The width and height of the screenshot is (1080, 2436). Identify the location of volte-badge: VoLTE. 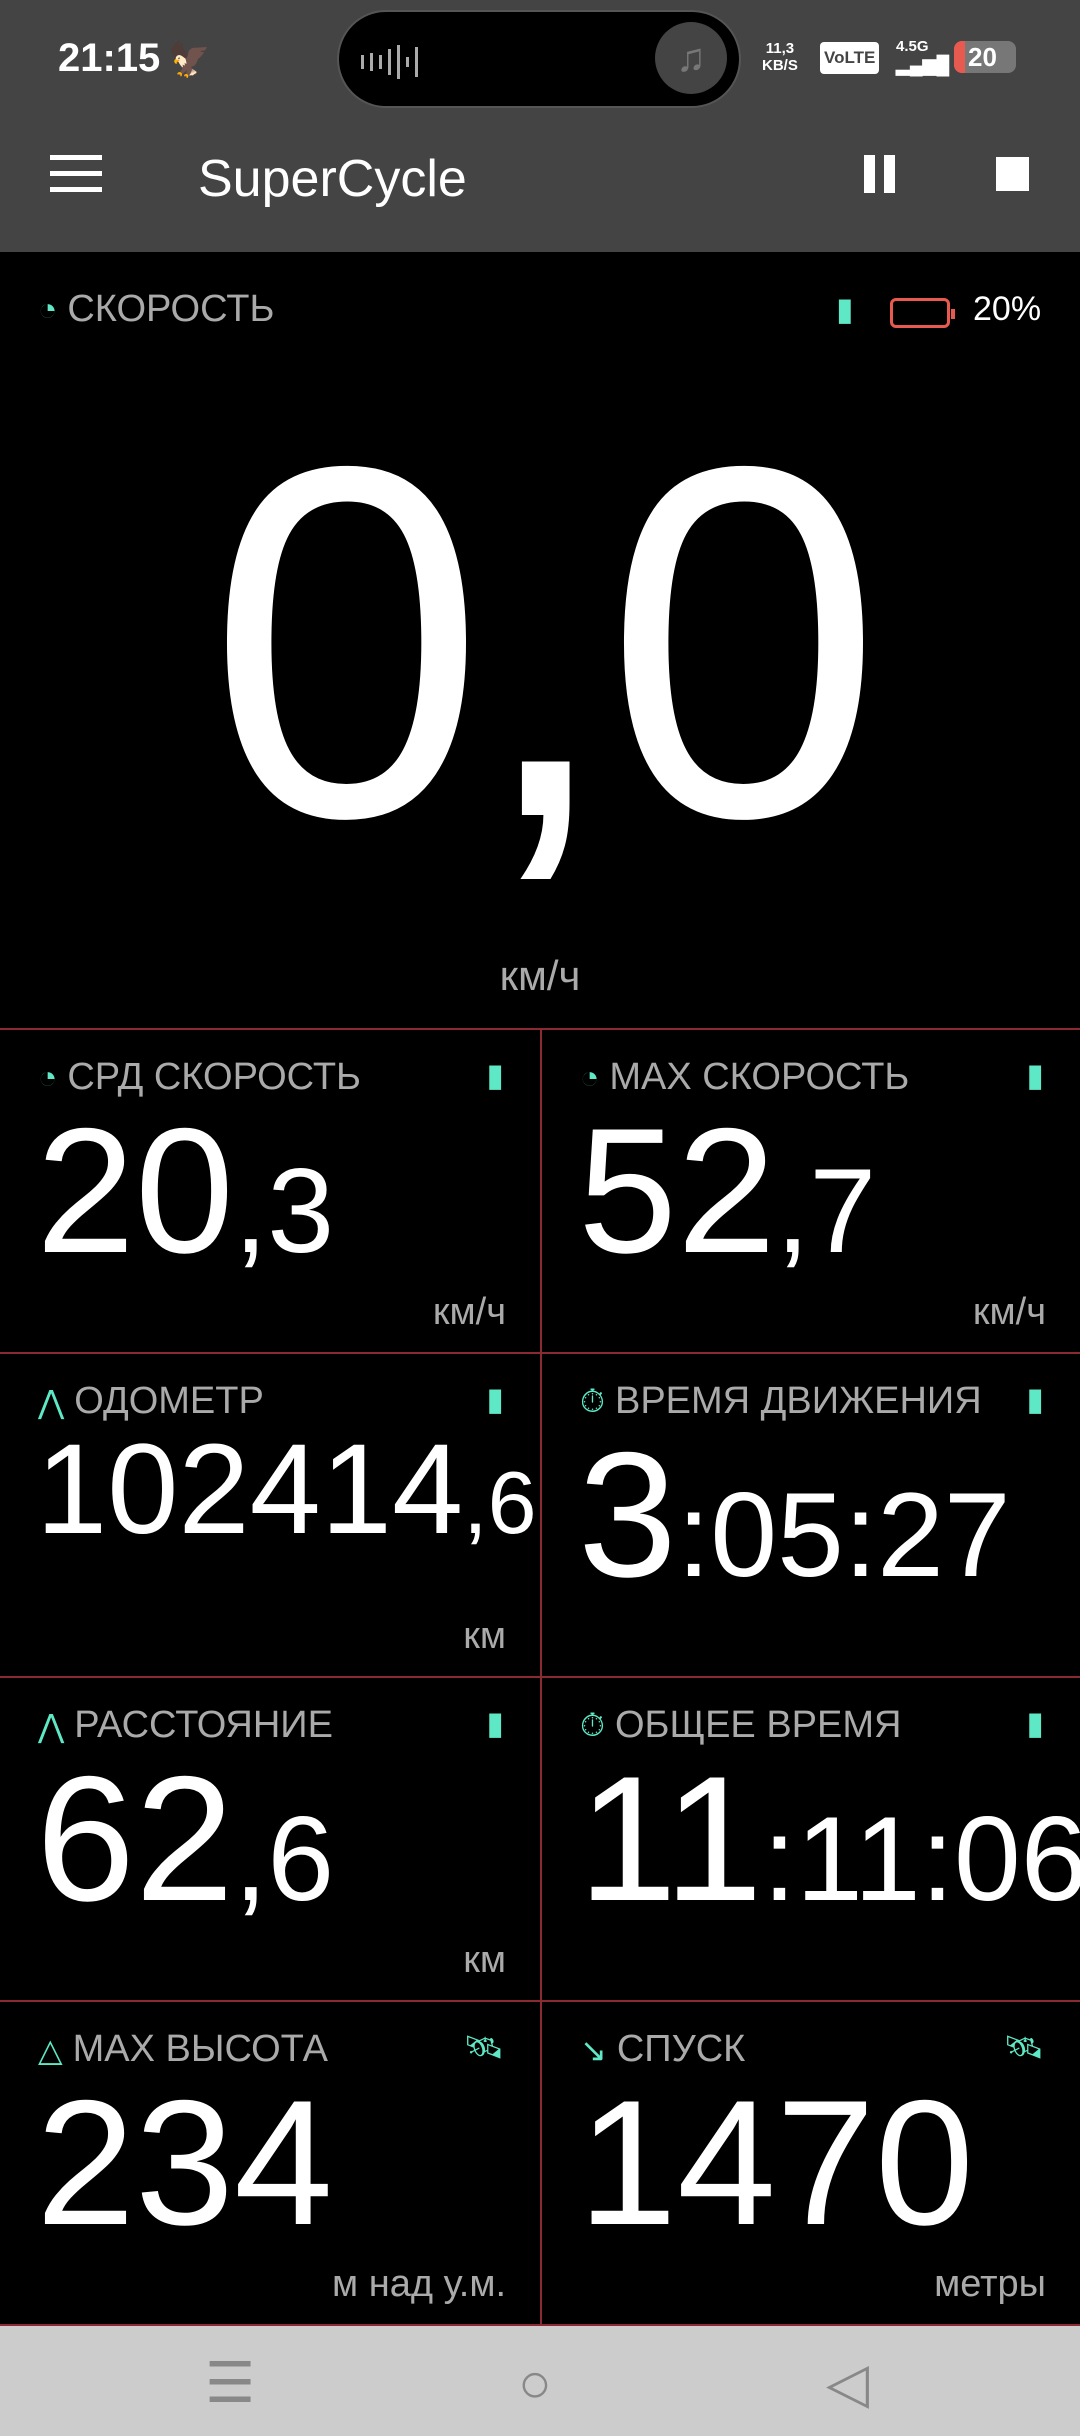
(850, 58).